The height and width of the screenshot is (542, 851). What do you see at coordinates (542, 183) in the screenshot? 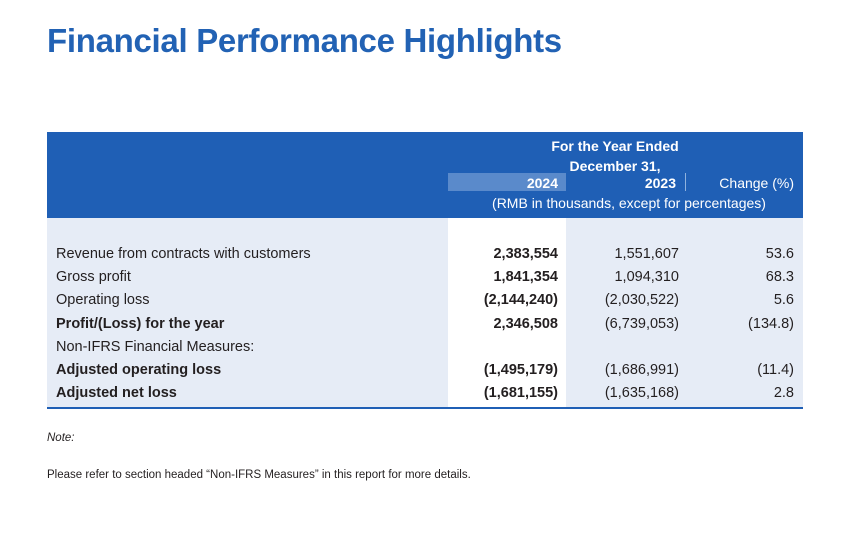
I see `column-header-2024: 2024` at bounding box center [542, 183].